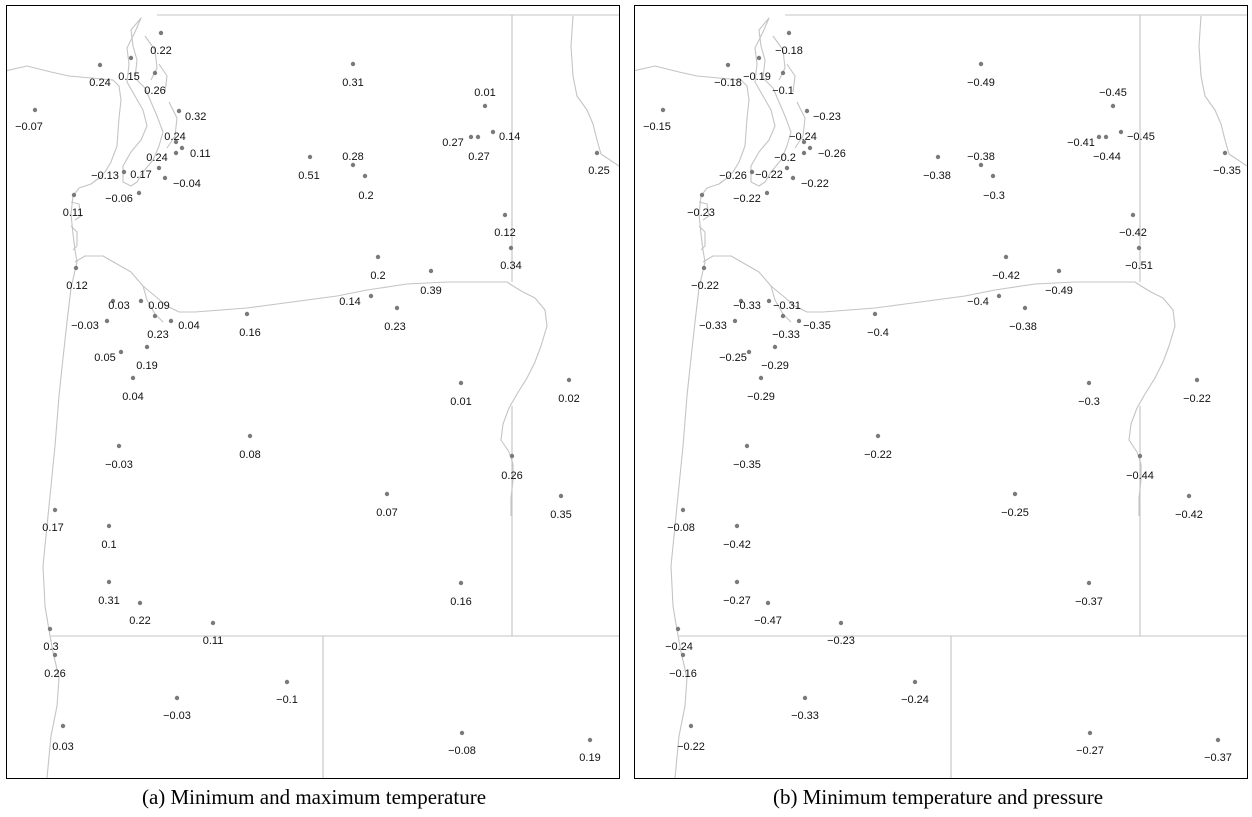  I want to click on panel-a-station-label: 0.34, so click(510, 266).